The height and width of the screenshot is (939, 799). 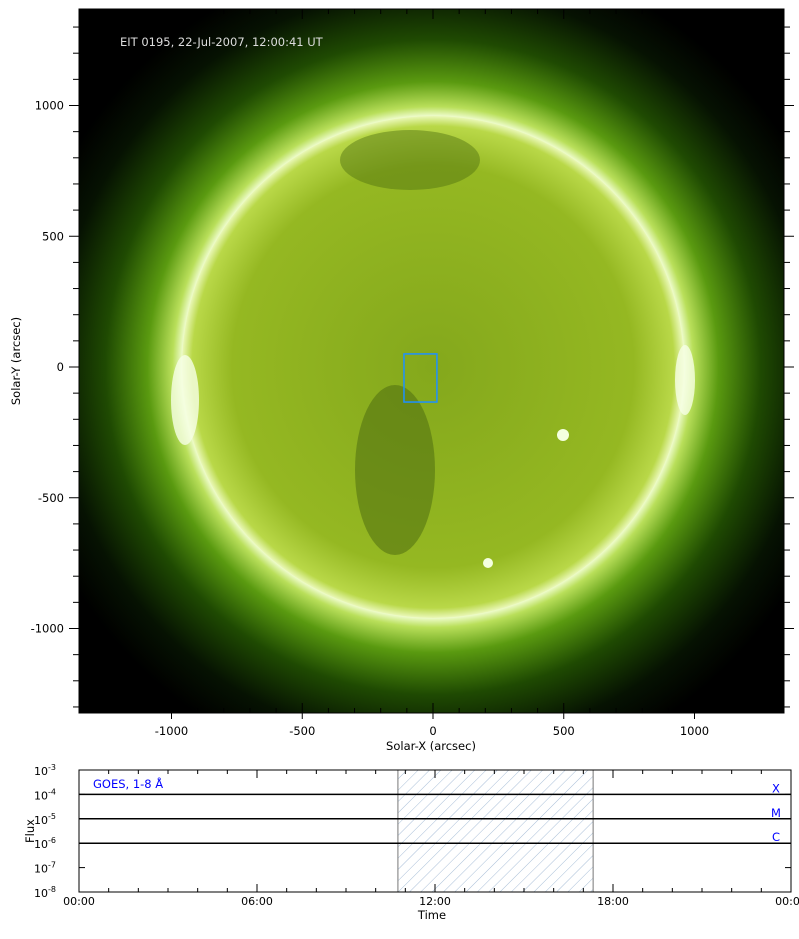 What do you see at coordinates (30, 831) in the screenshot?
I see `goes-y-axis-label: Flux` at bounding box center [30, 831].